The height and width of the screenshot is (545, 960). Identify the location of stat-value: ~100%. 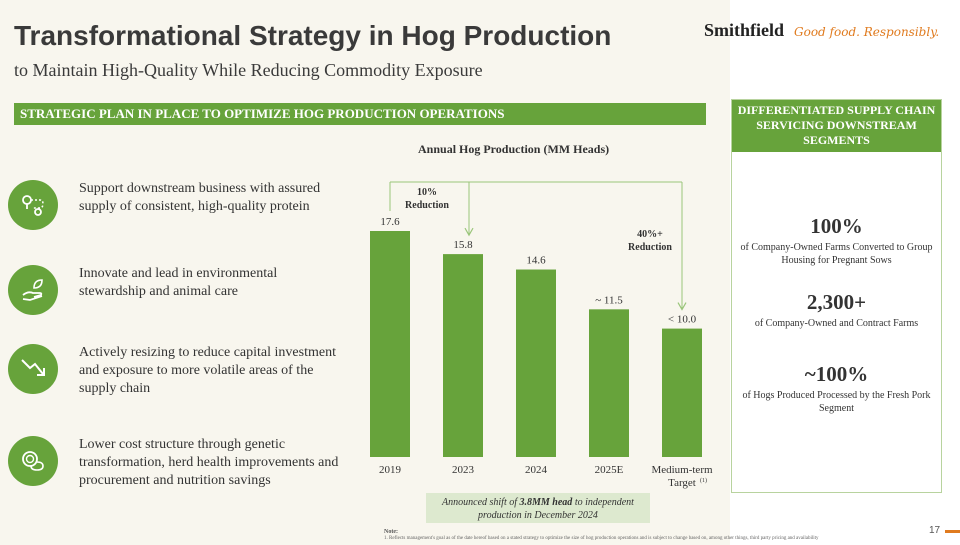
(836, 374).